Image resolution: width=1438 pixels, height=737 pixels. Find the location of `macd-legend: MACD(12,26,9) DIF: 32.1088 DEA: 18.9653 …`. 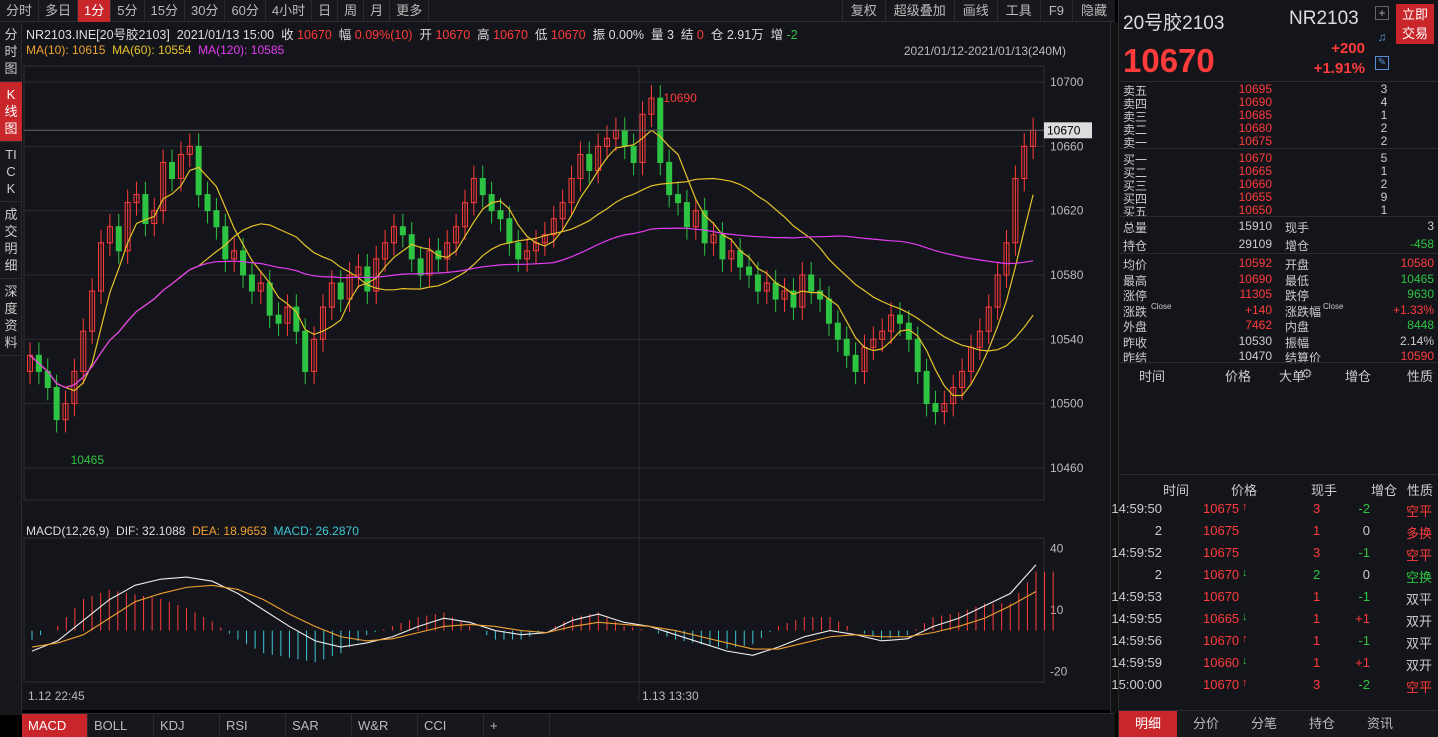

macd-legend: MACD(12,26,9) DIF: 32.1088 DEA: 18.9653 … is located at coordinates (192, 531).